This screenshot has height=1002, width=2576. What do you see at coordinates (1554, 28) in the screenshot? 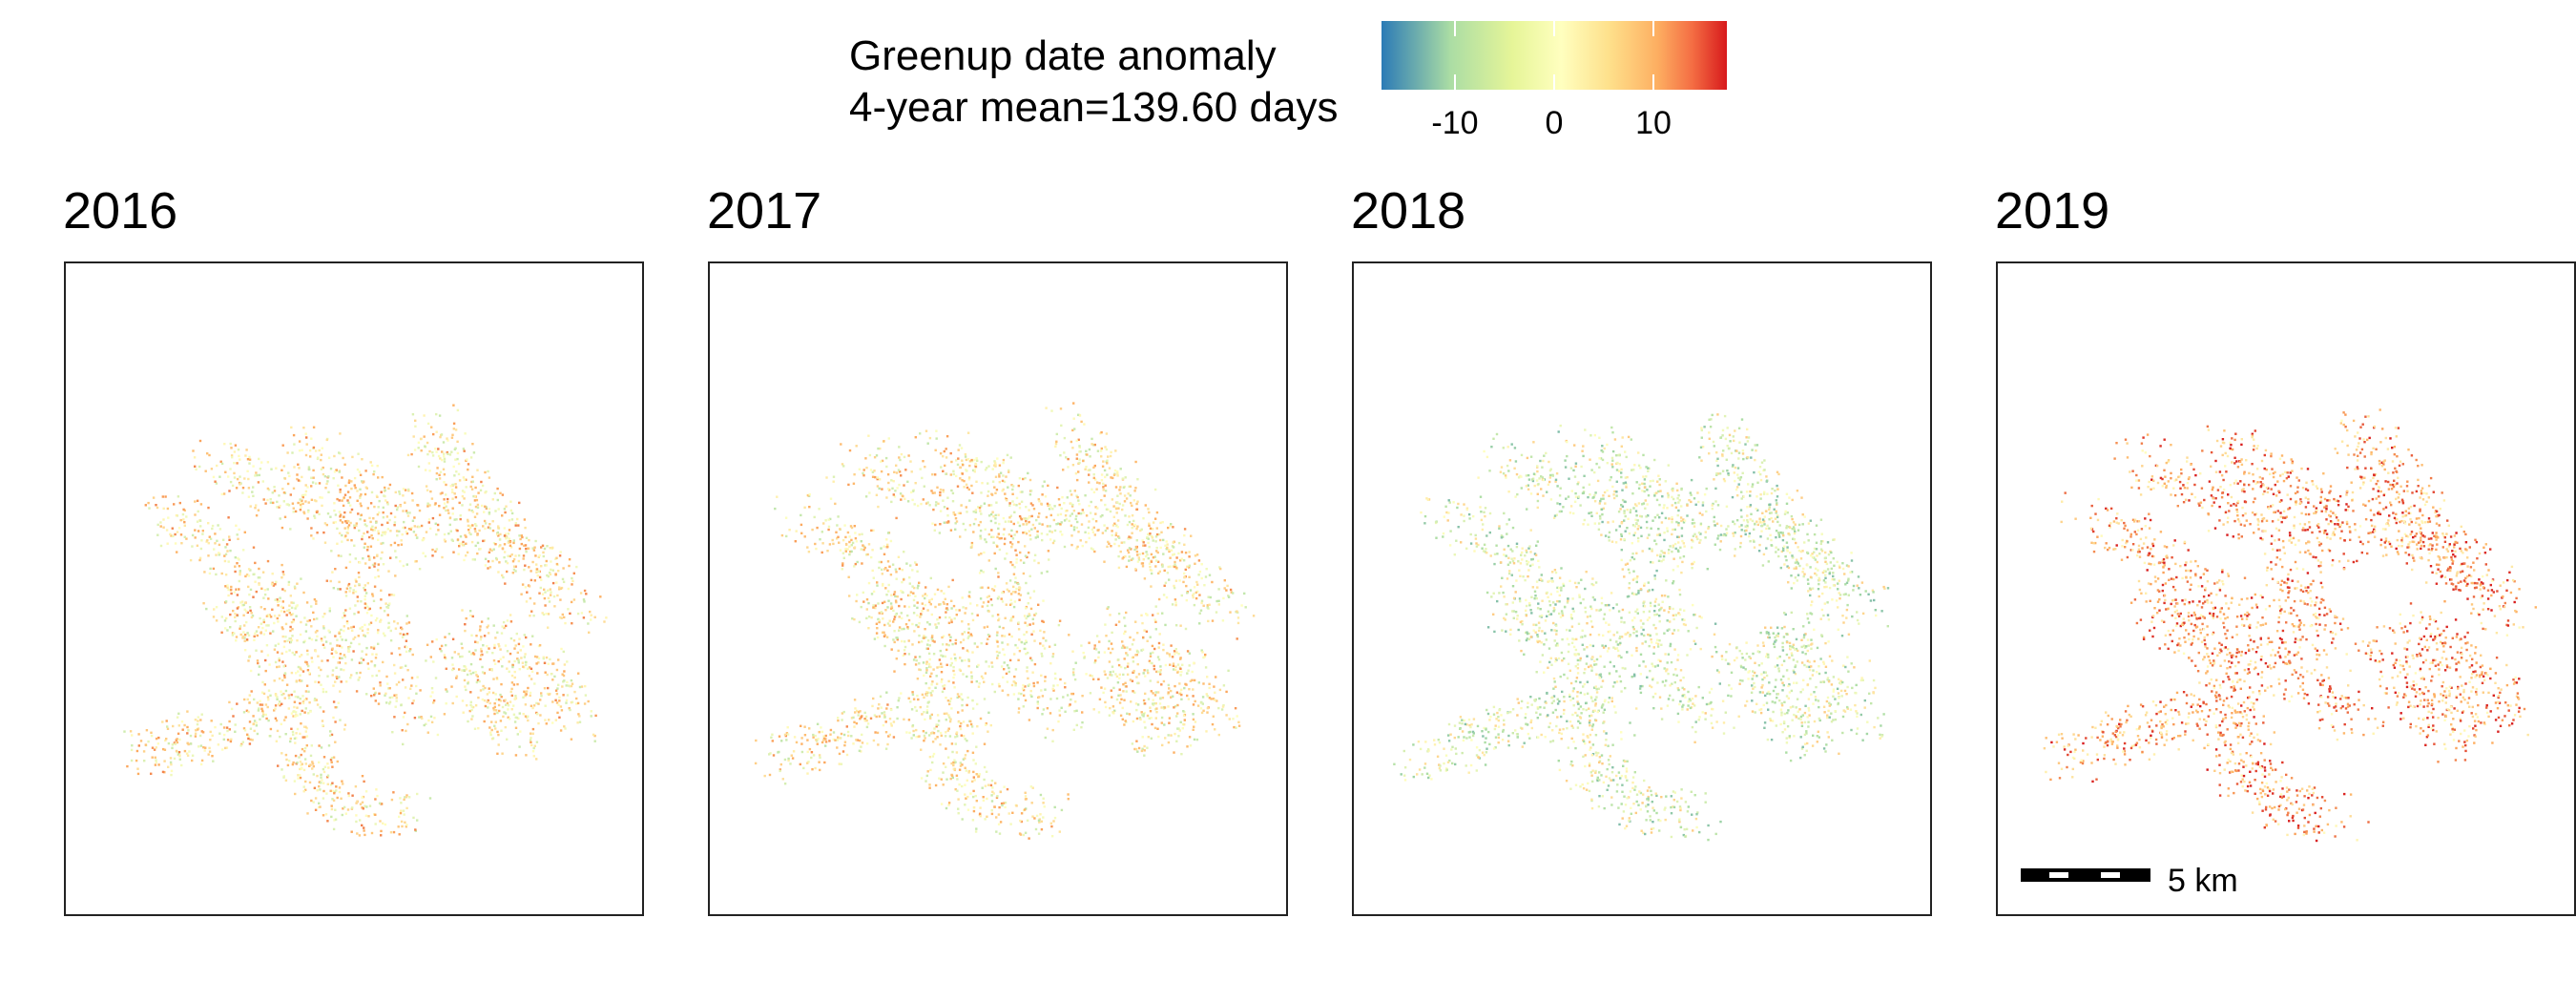
I see `colorbar-tick-top` at bounding box center [1554, 28].